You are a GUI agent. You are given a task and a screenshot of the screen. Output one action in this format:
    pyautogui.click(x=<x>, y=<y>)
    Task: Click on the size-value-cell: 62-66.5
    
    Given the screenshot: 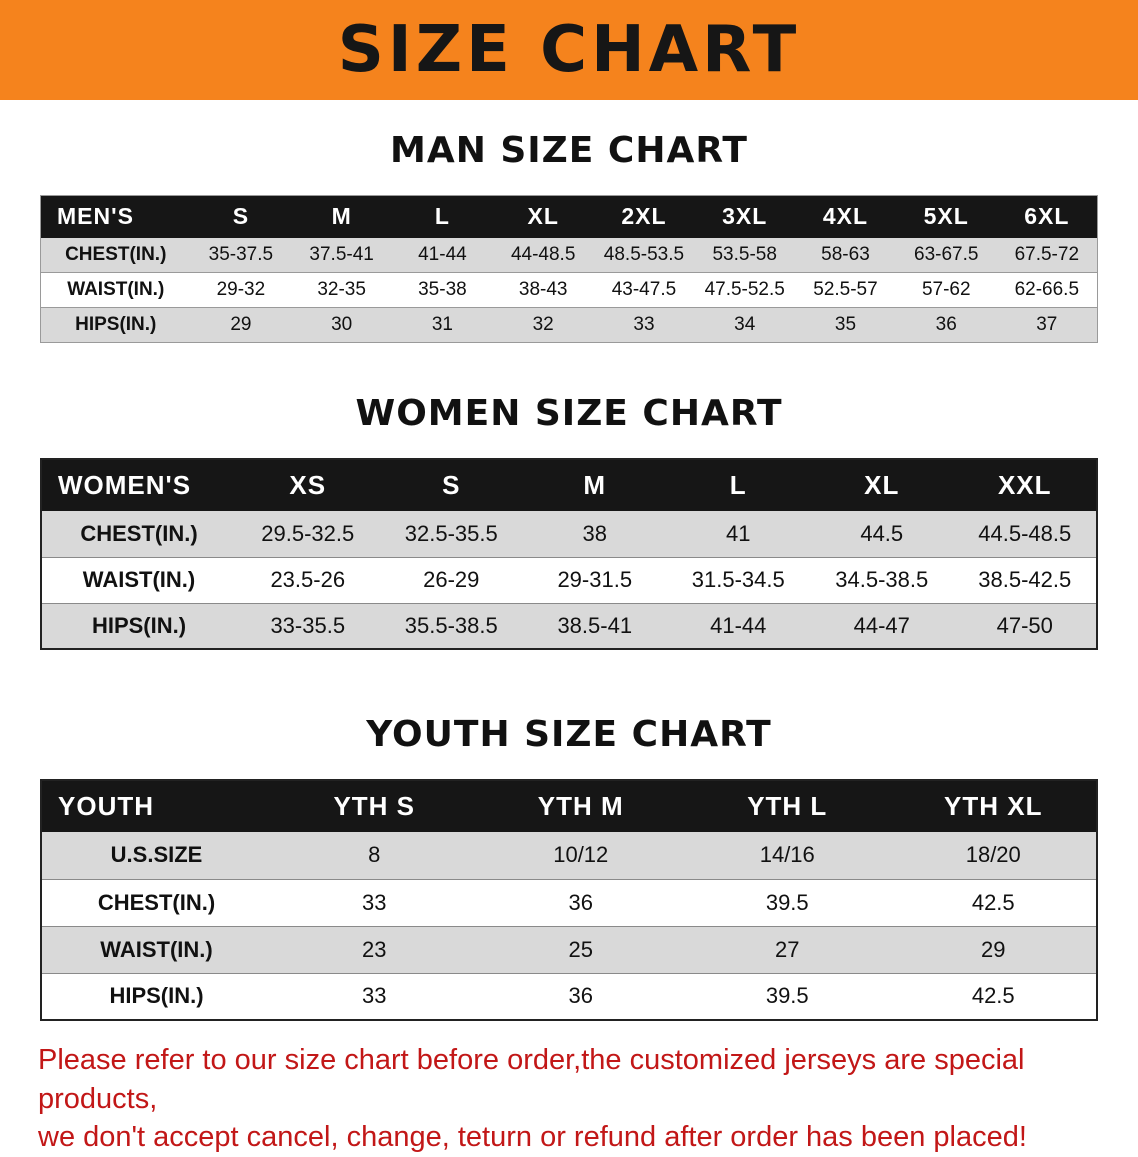 What is the action you would take?
    pyautogui.click(x=1047, y=290)
    